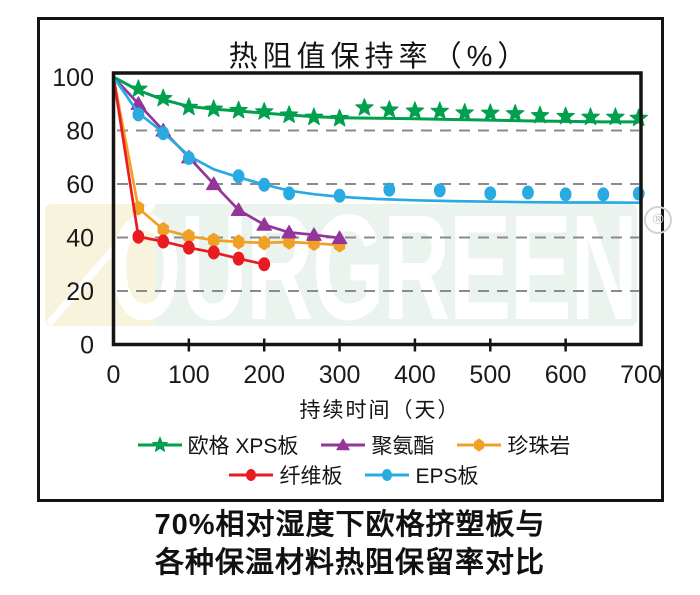  Describe the element at coordinates (311, 476) in the screenshot. I see `legend-label-fiberboard: 纤维板` at that location.